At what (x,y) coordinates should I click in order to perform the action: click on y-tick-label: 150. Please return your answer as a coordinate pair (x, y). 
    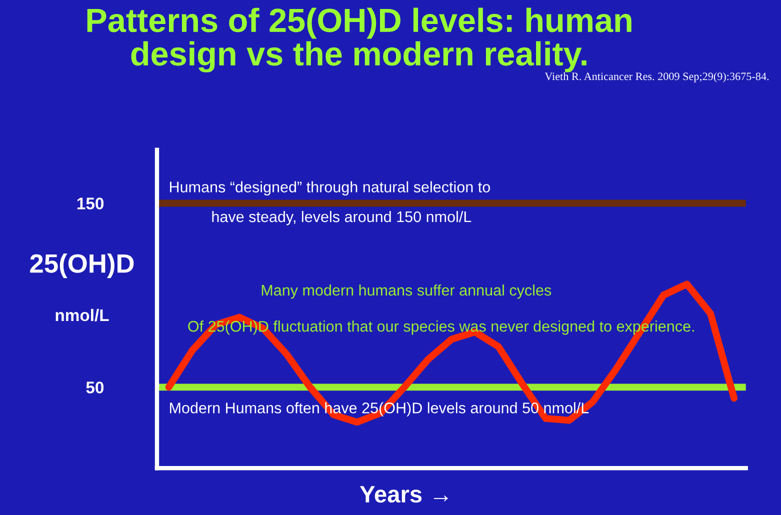
    Looking at the image, I should click on (90, 204).